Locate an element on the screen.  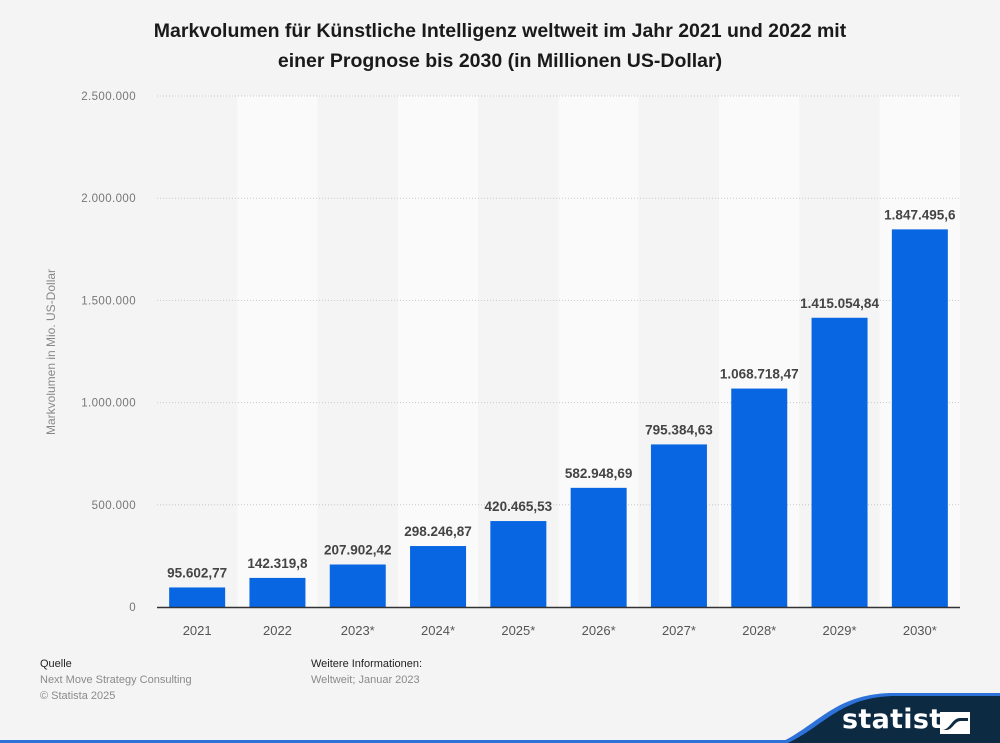
source-heading: Quelle is located at coordinates (56, 664).